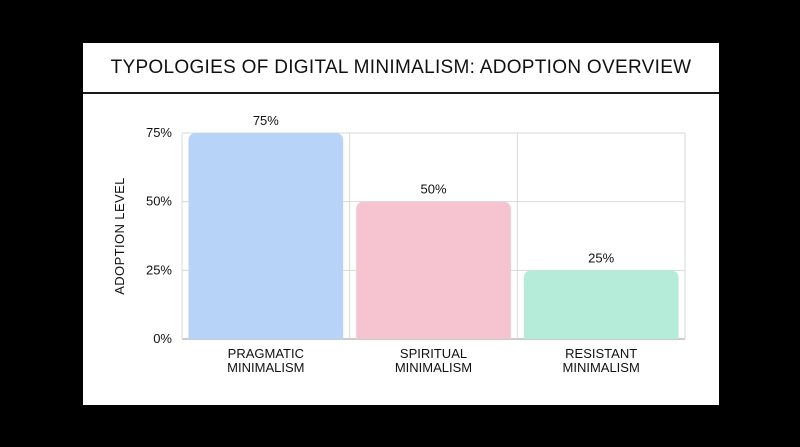  Describe the element at coordinates (433, 353) in the screenshot. I see `category-label: SPIRITUAL` at that location.